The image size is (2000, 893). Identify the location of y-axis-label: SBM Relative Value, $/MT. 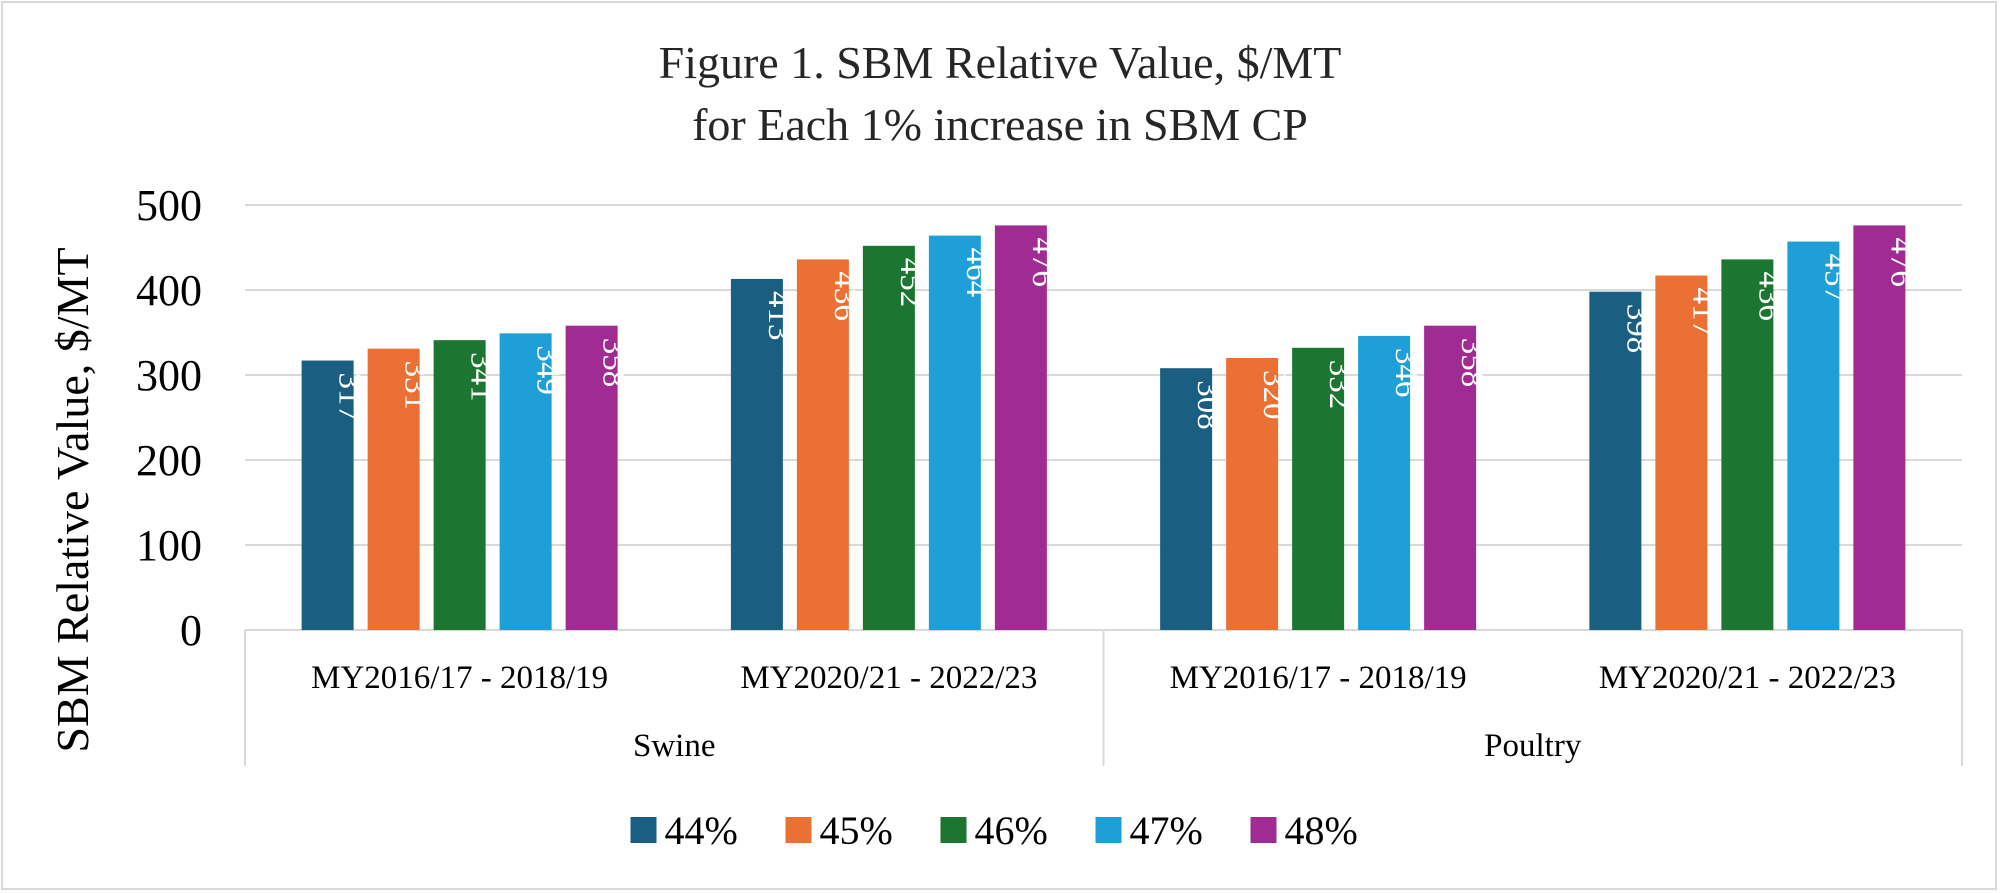
(72, 499).